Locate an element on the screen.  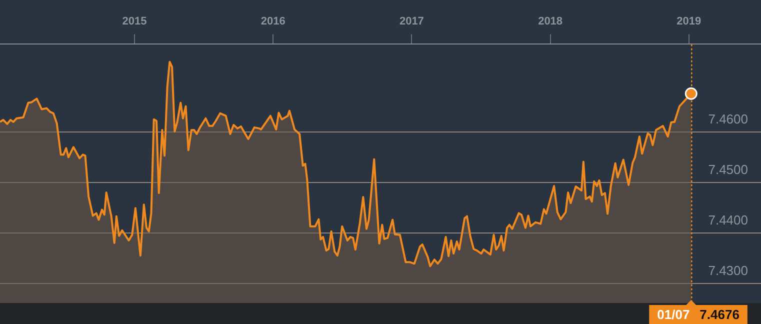
y-tick-label: 7.4500 is located at coordinates (728, 170).